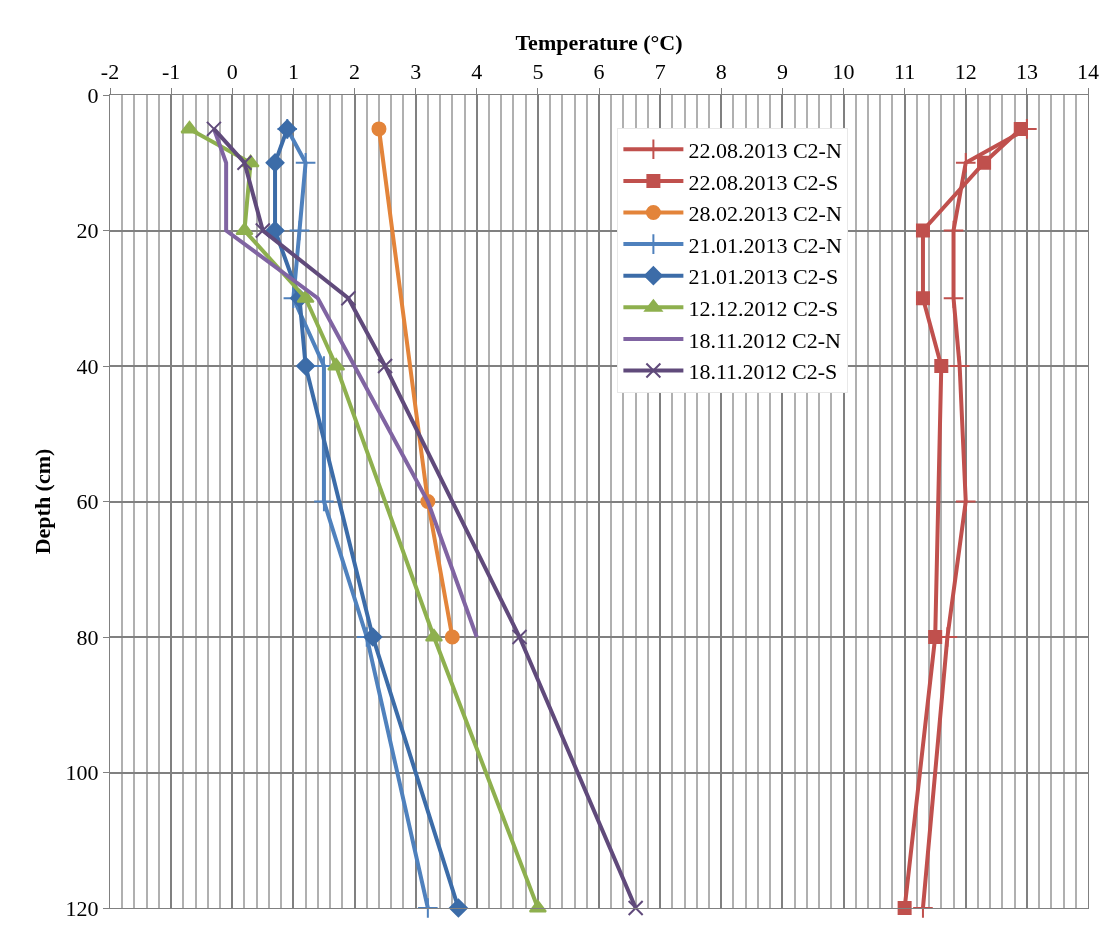 This screenshot has width=1113, height=933. I want to click on x-tick-label: 8, so click(721, 72).